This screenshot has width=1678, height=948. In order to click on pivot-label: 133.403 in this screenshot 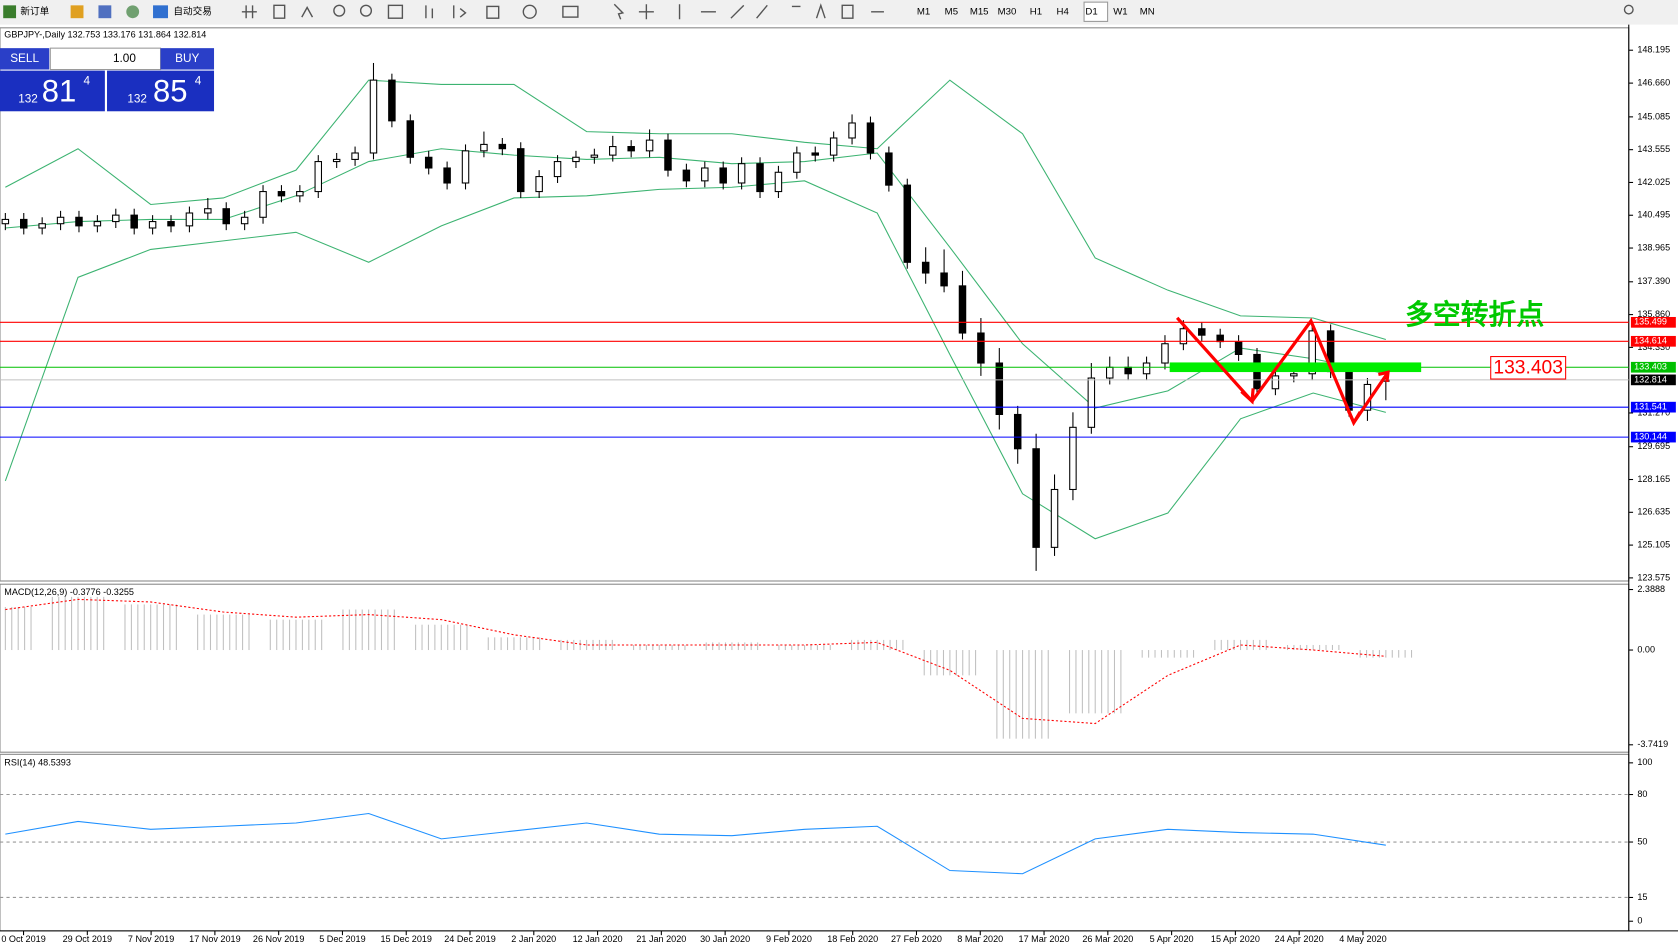, I will do `click(1528, 367)`.